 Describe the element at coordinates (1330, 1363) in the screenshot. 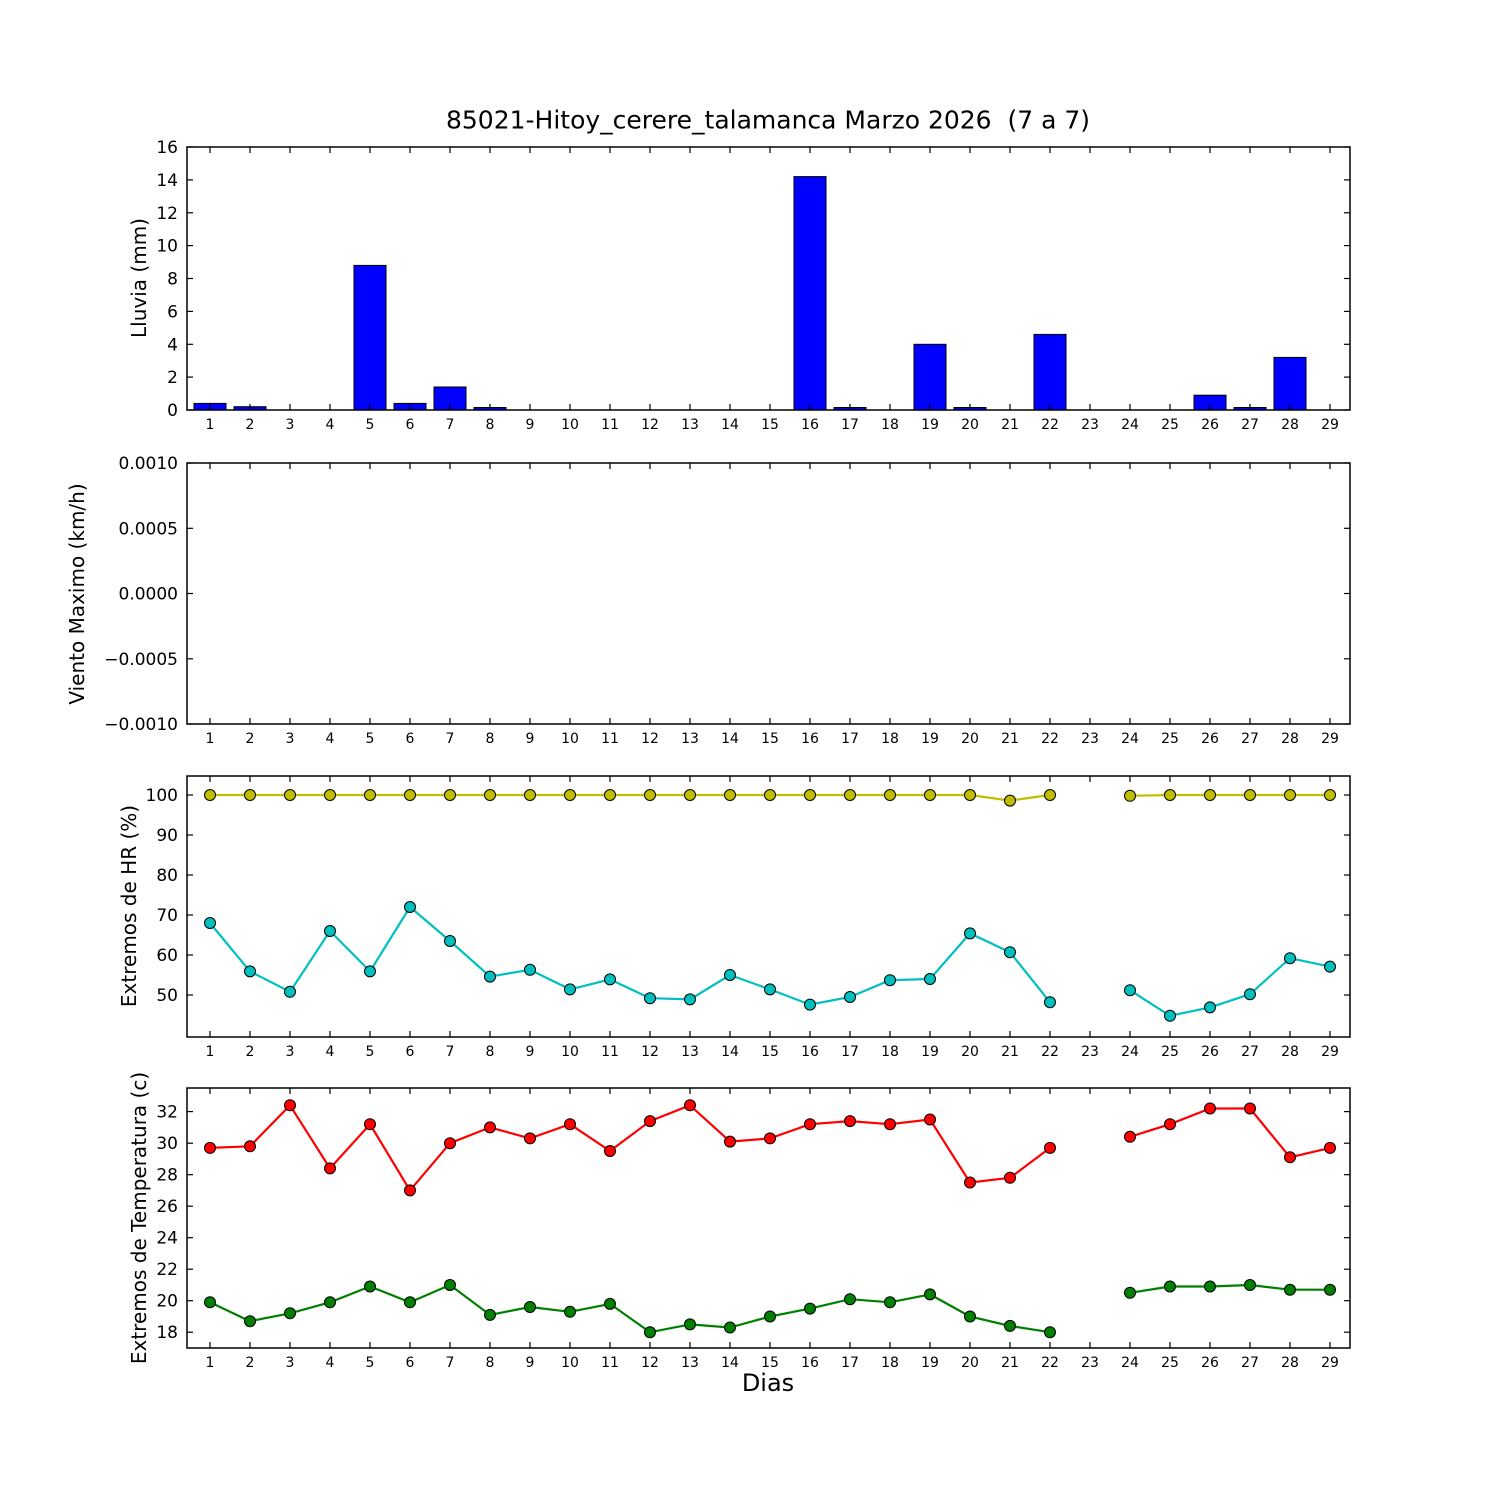

I see `x-tick-label: 29` at that location.